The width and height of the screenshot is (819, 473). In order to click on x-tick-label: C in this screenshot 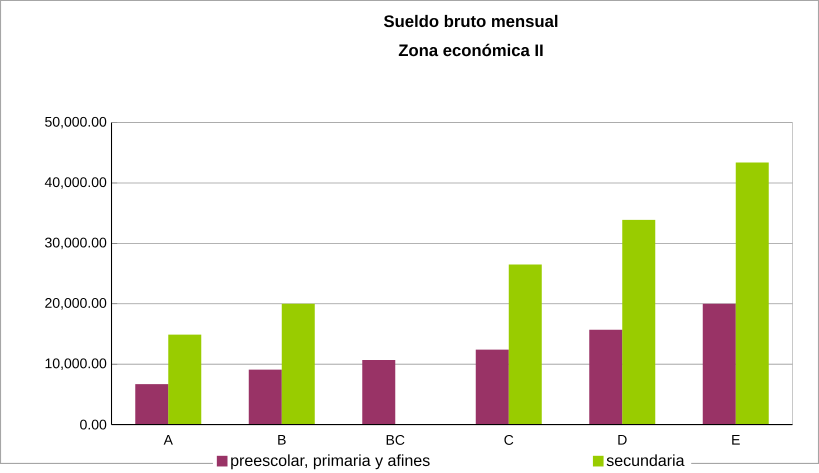, I will do `click(509, 439)`.